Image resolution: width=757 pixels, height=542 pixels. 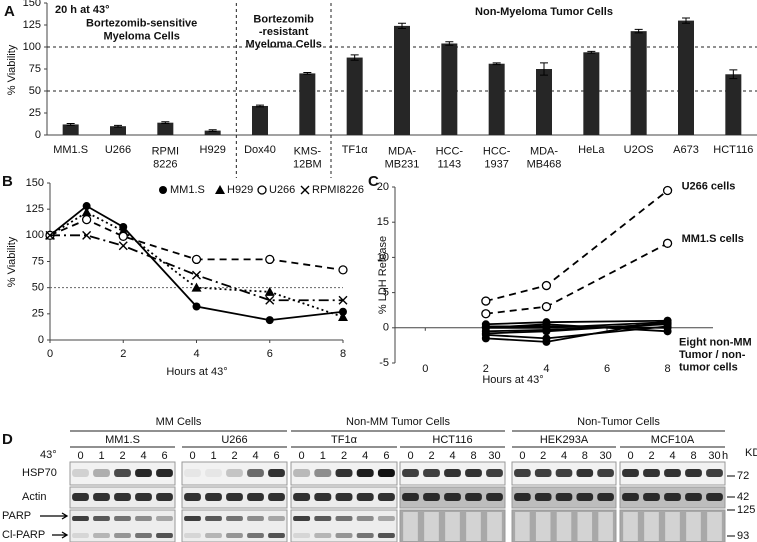 What do you see at coordinates (12, 261) in the screenshot?
I see `y-axis-label: % Viability` at bounding box center [12, 261].